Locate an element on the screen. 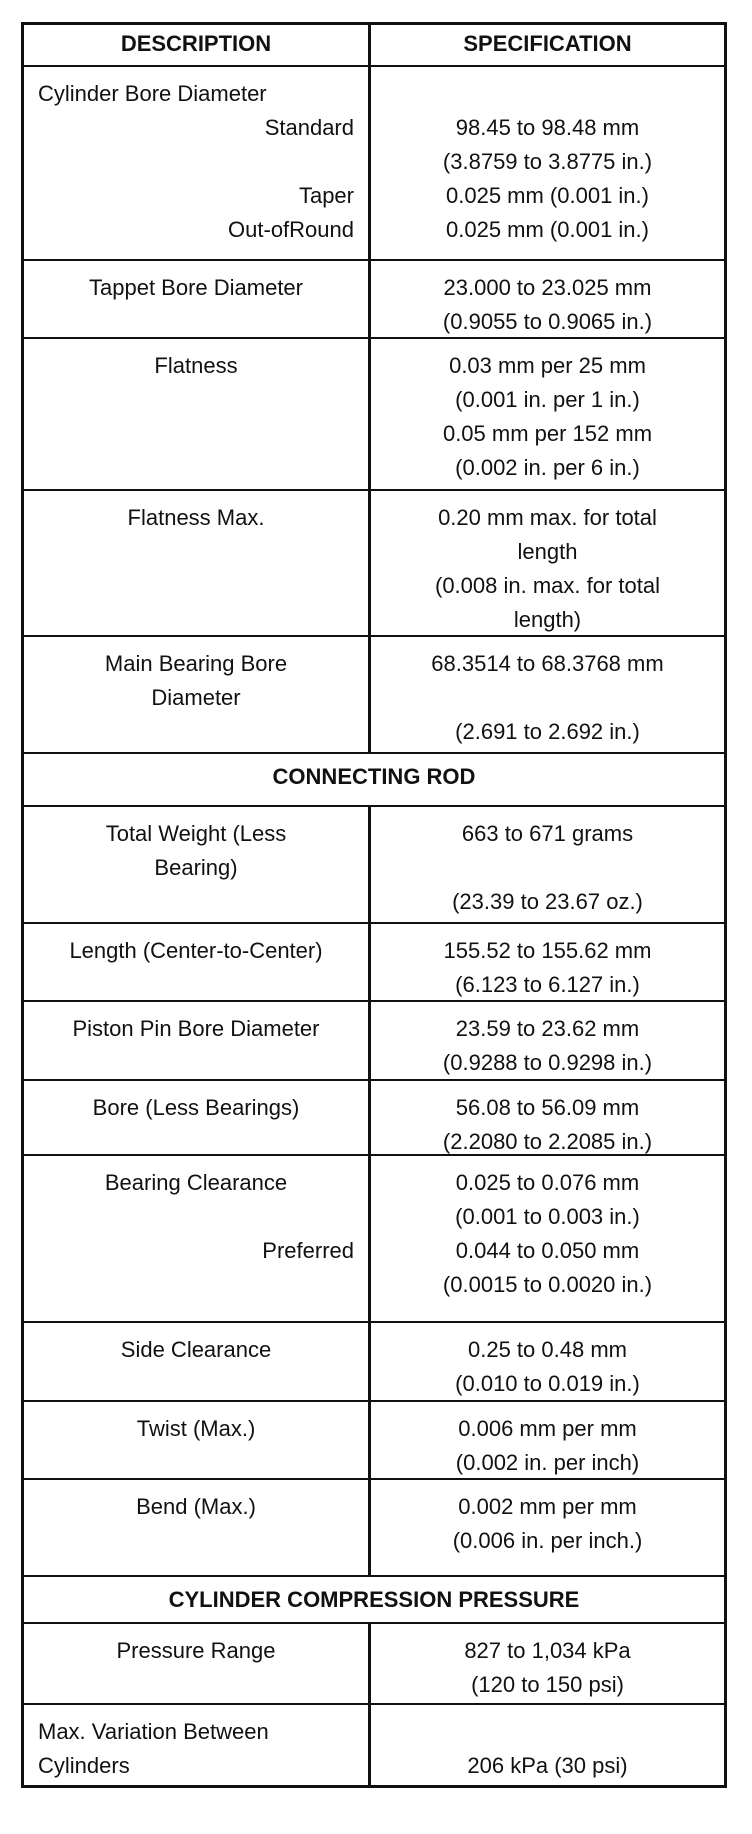 This screenshot has height=1834, width=752. specification-cell: 0.002 mm per mm (0.006 in. per inch.) is located at coordinates (547, 1527).